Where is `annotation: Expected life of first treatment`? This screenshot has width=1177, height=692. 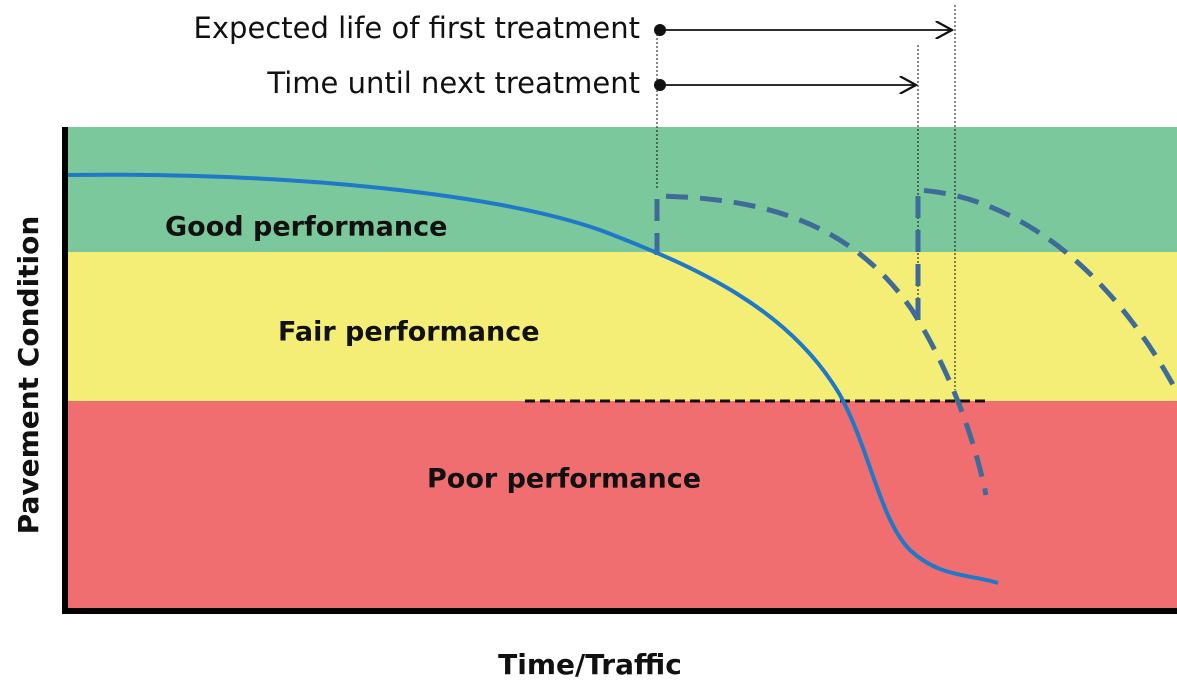 annotation: Expected life of first treatment is located at coordinates (417, 28).